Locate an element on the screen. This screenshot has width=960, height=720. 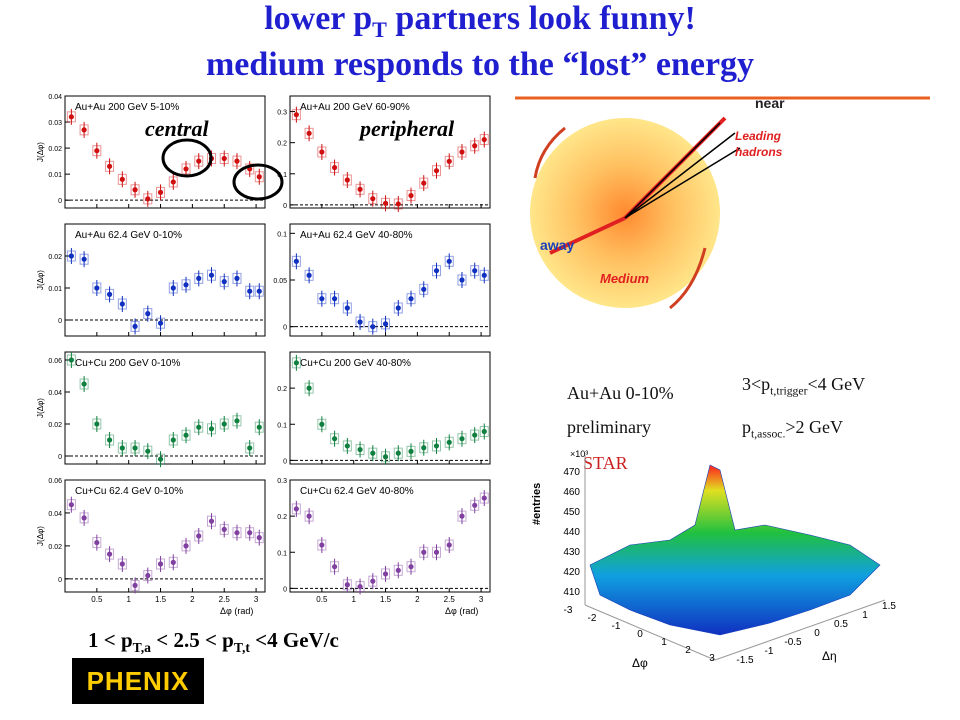
x-axis is located at coordinates (650, 632).